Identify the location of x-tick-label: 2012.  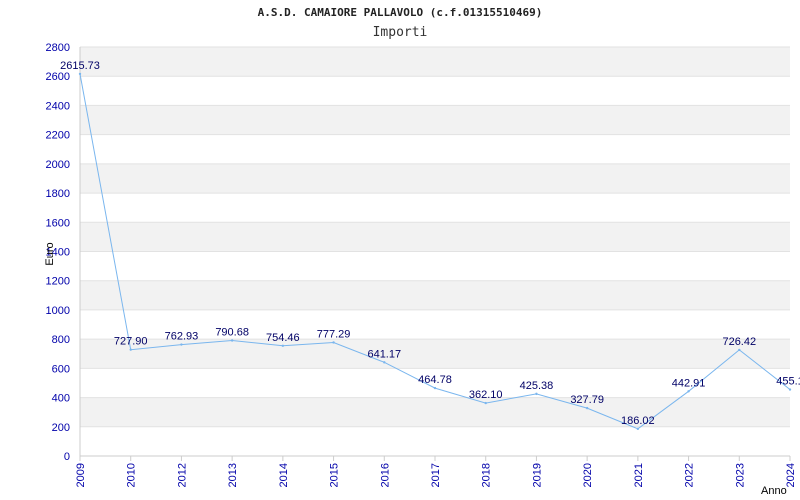
(182, 475).